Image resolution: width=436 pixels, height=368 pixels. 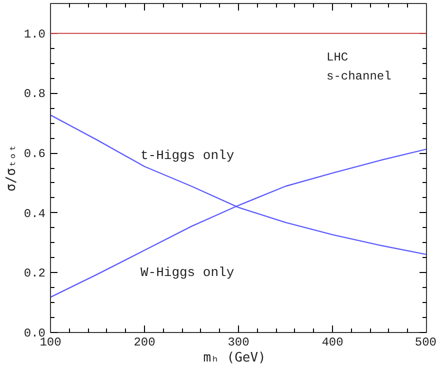 I want to click on y-tick-label: 0.8, so click(x=35, y=94).